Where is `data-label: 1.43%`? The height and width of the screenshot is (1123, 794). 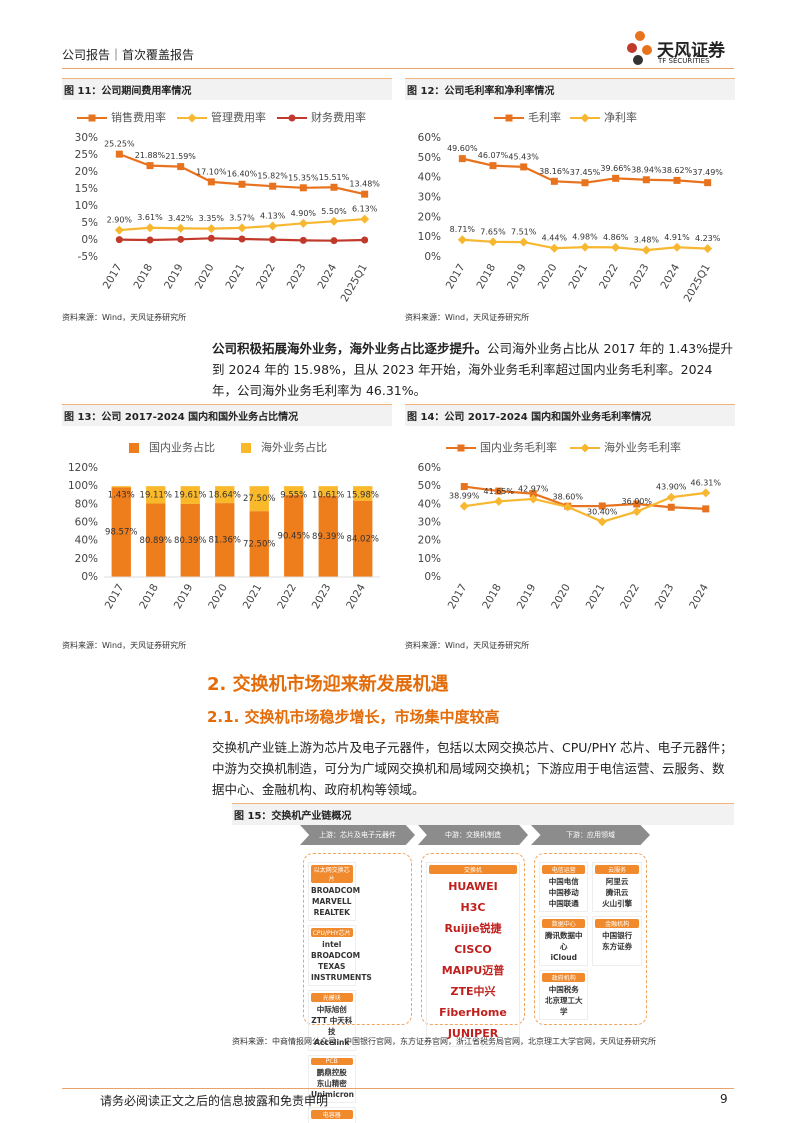 data-label: 1.43% is located at coordinates (121, 496).